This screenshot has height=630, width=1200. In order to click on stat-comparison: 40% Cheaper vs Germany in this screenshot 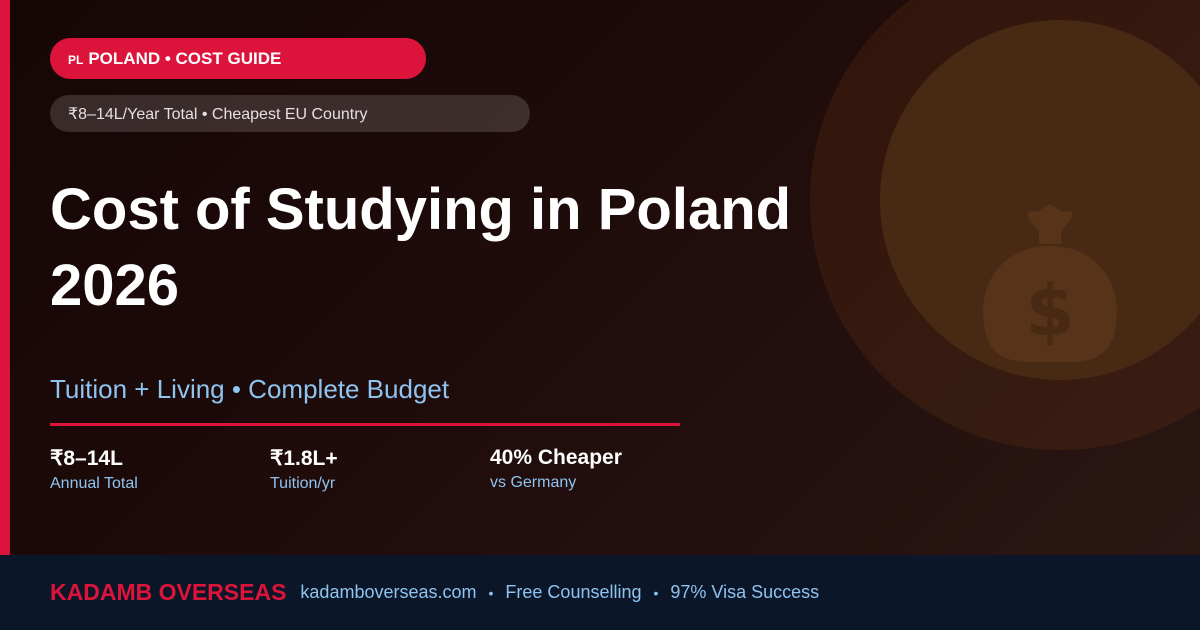, I will do `click(556, 469)`.